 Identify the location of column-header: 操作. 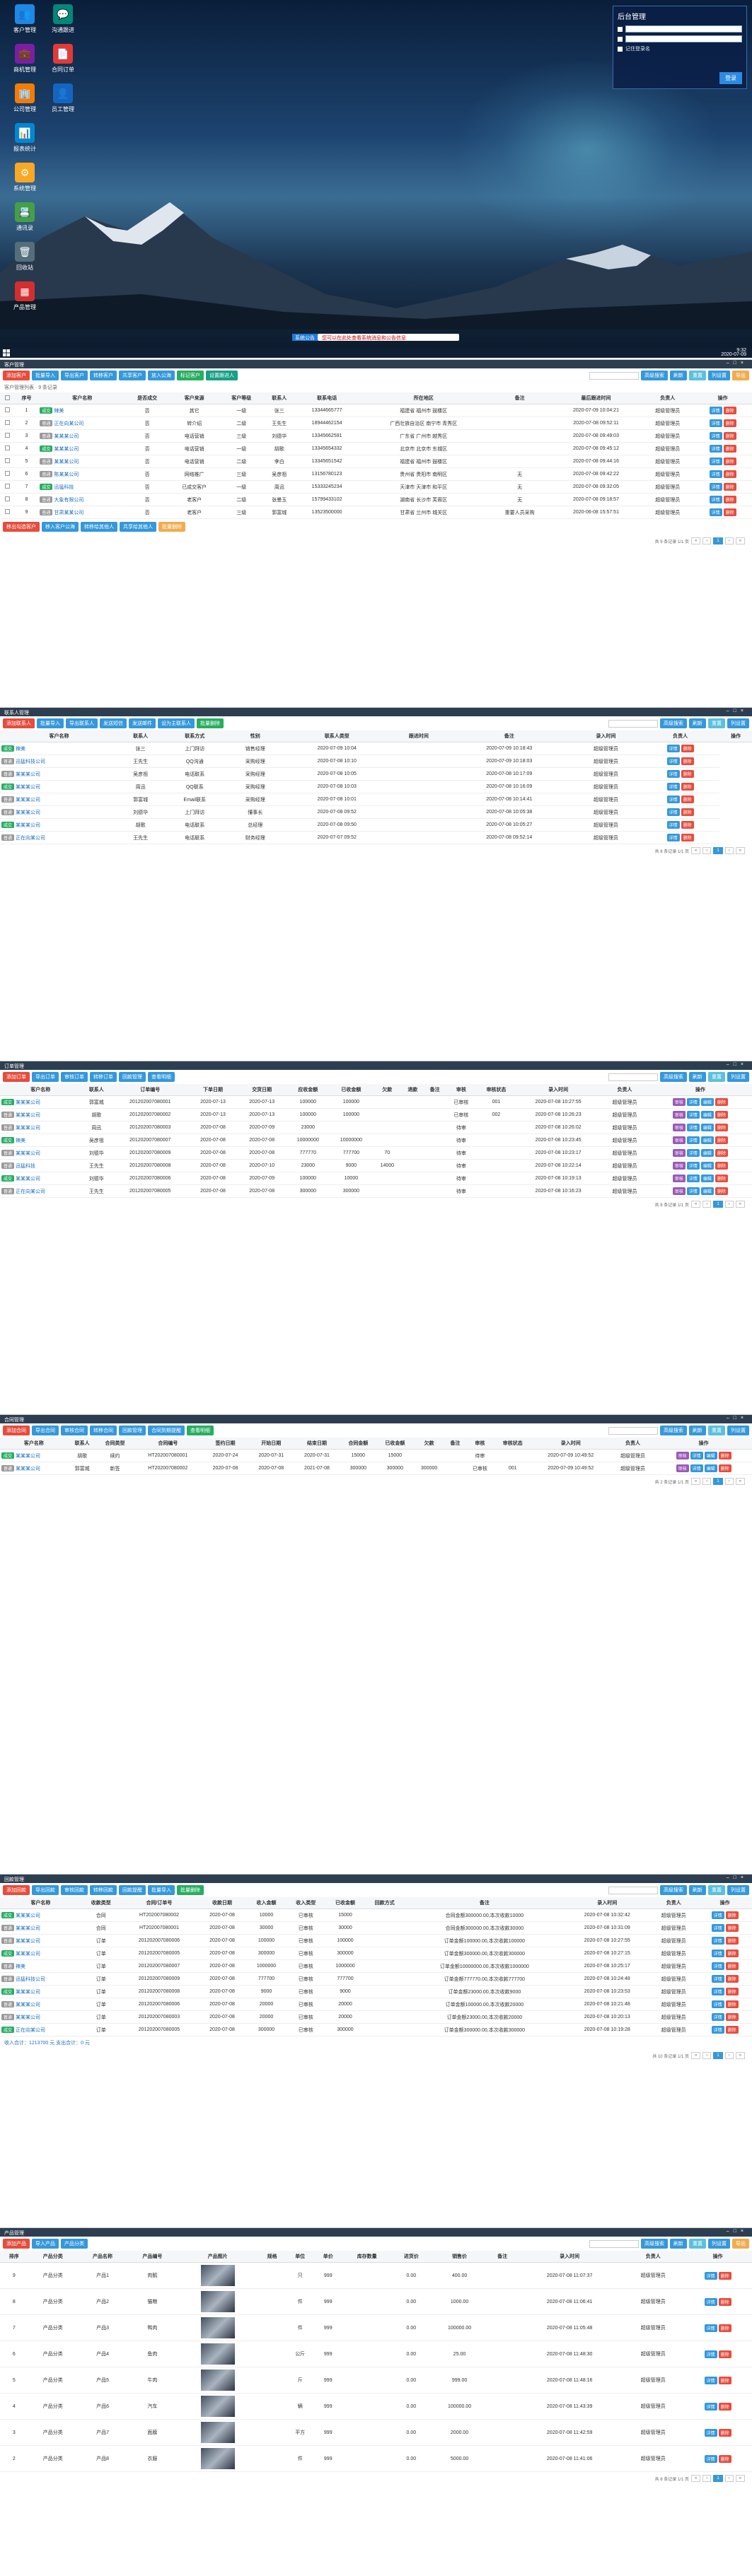
(717, 2257).